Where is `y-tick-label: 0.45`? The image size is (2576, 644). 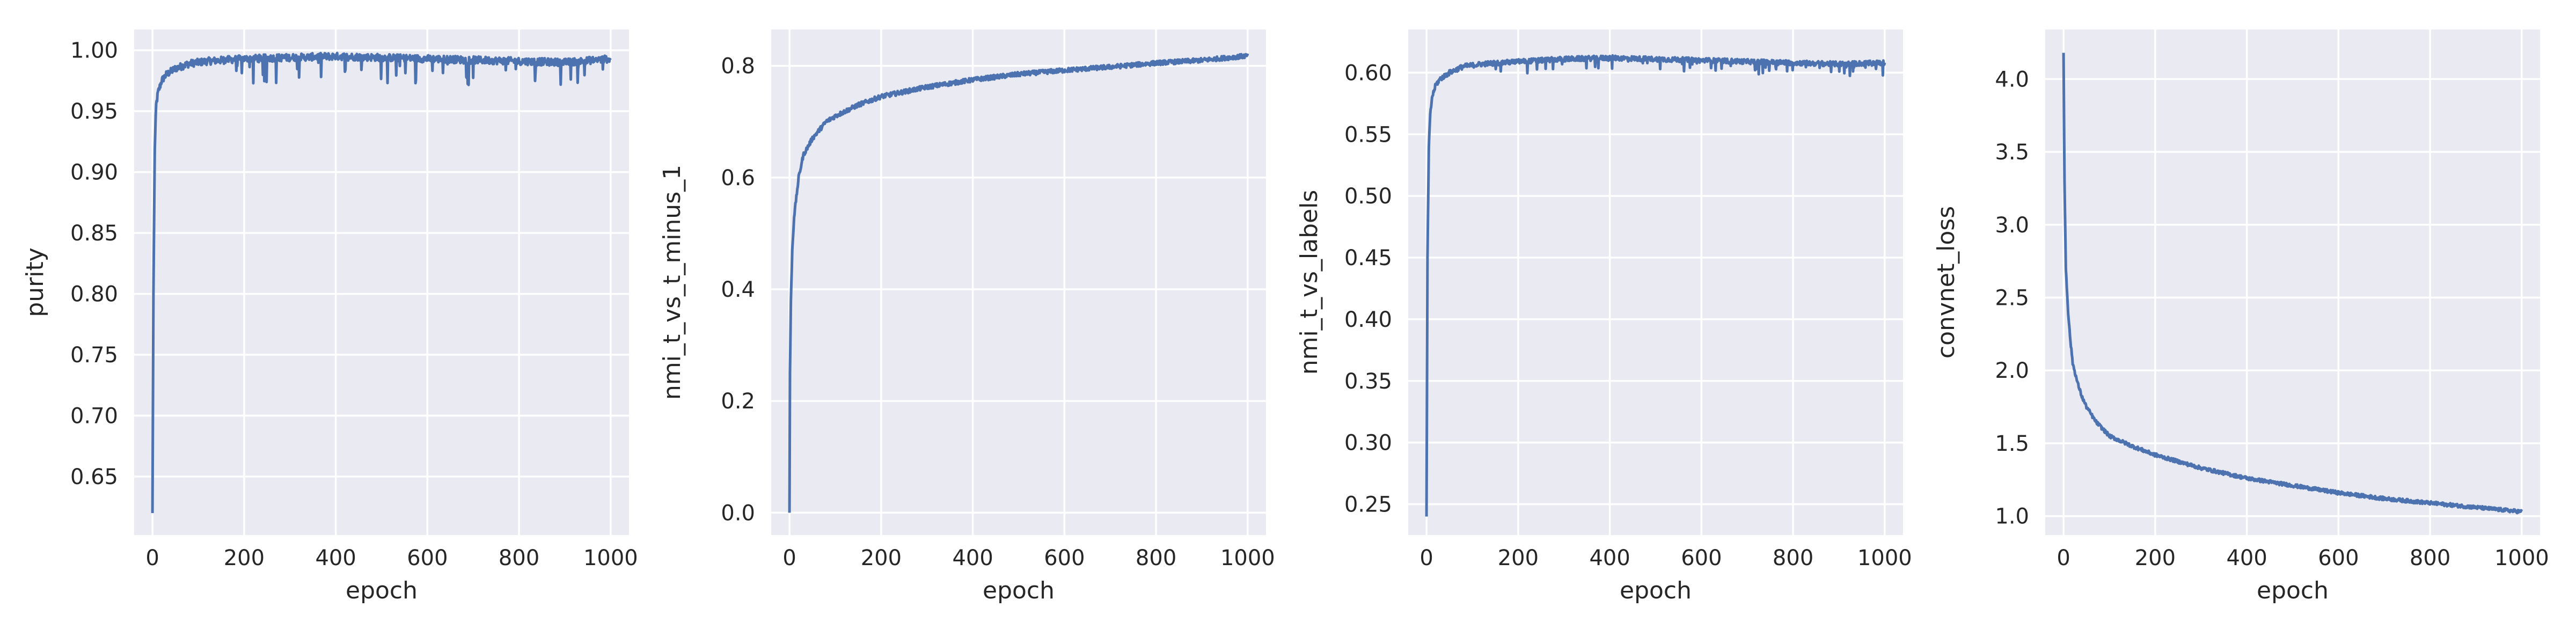
y-tick-label: 0.45 is located at coordinates (1368, 258).